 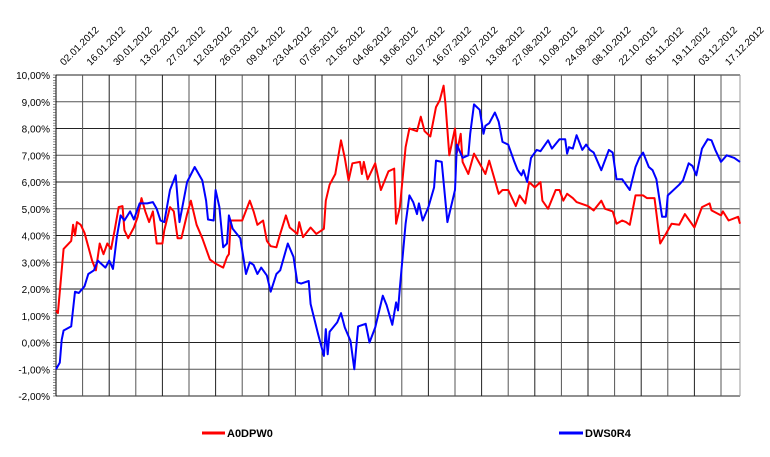 I want to click on legend-label-dws0r4: DWS0R4, so click(x=608, y=434).